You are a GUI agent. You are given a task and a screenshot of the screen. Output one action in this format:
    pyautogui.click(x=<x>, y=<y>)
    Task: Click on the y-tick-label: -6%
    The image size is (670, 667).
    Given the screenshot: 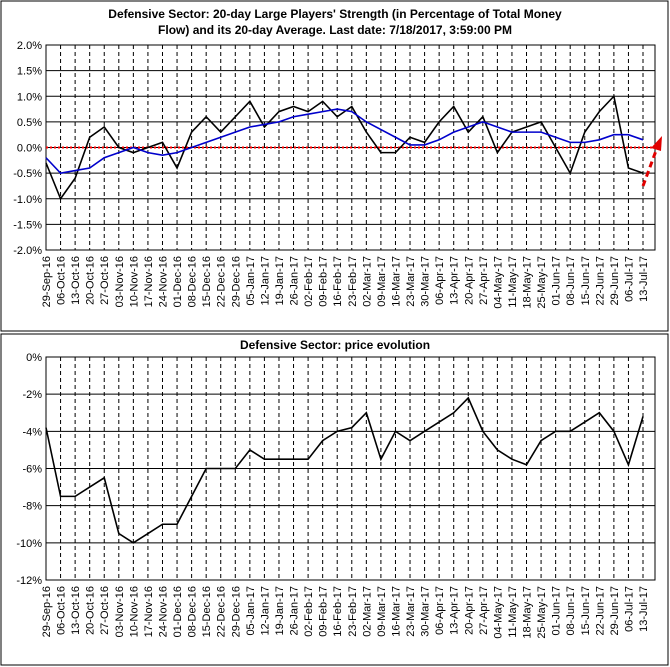 What is the action you would take?
    pyautogui.click(x=32, y=470)
    